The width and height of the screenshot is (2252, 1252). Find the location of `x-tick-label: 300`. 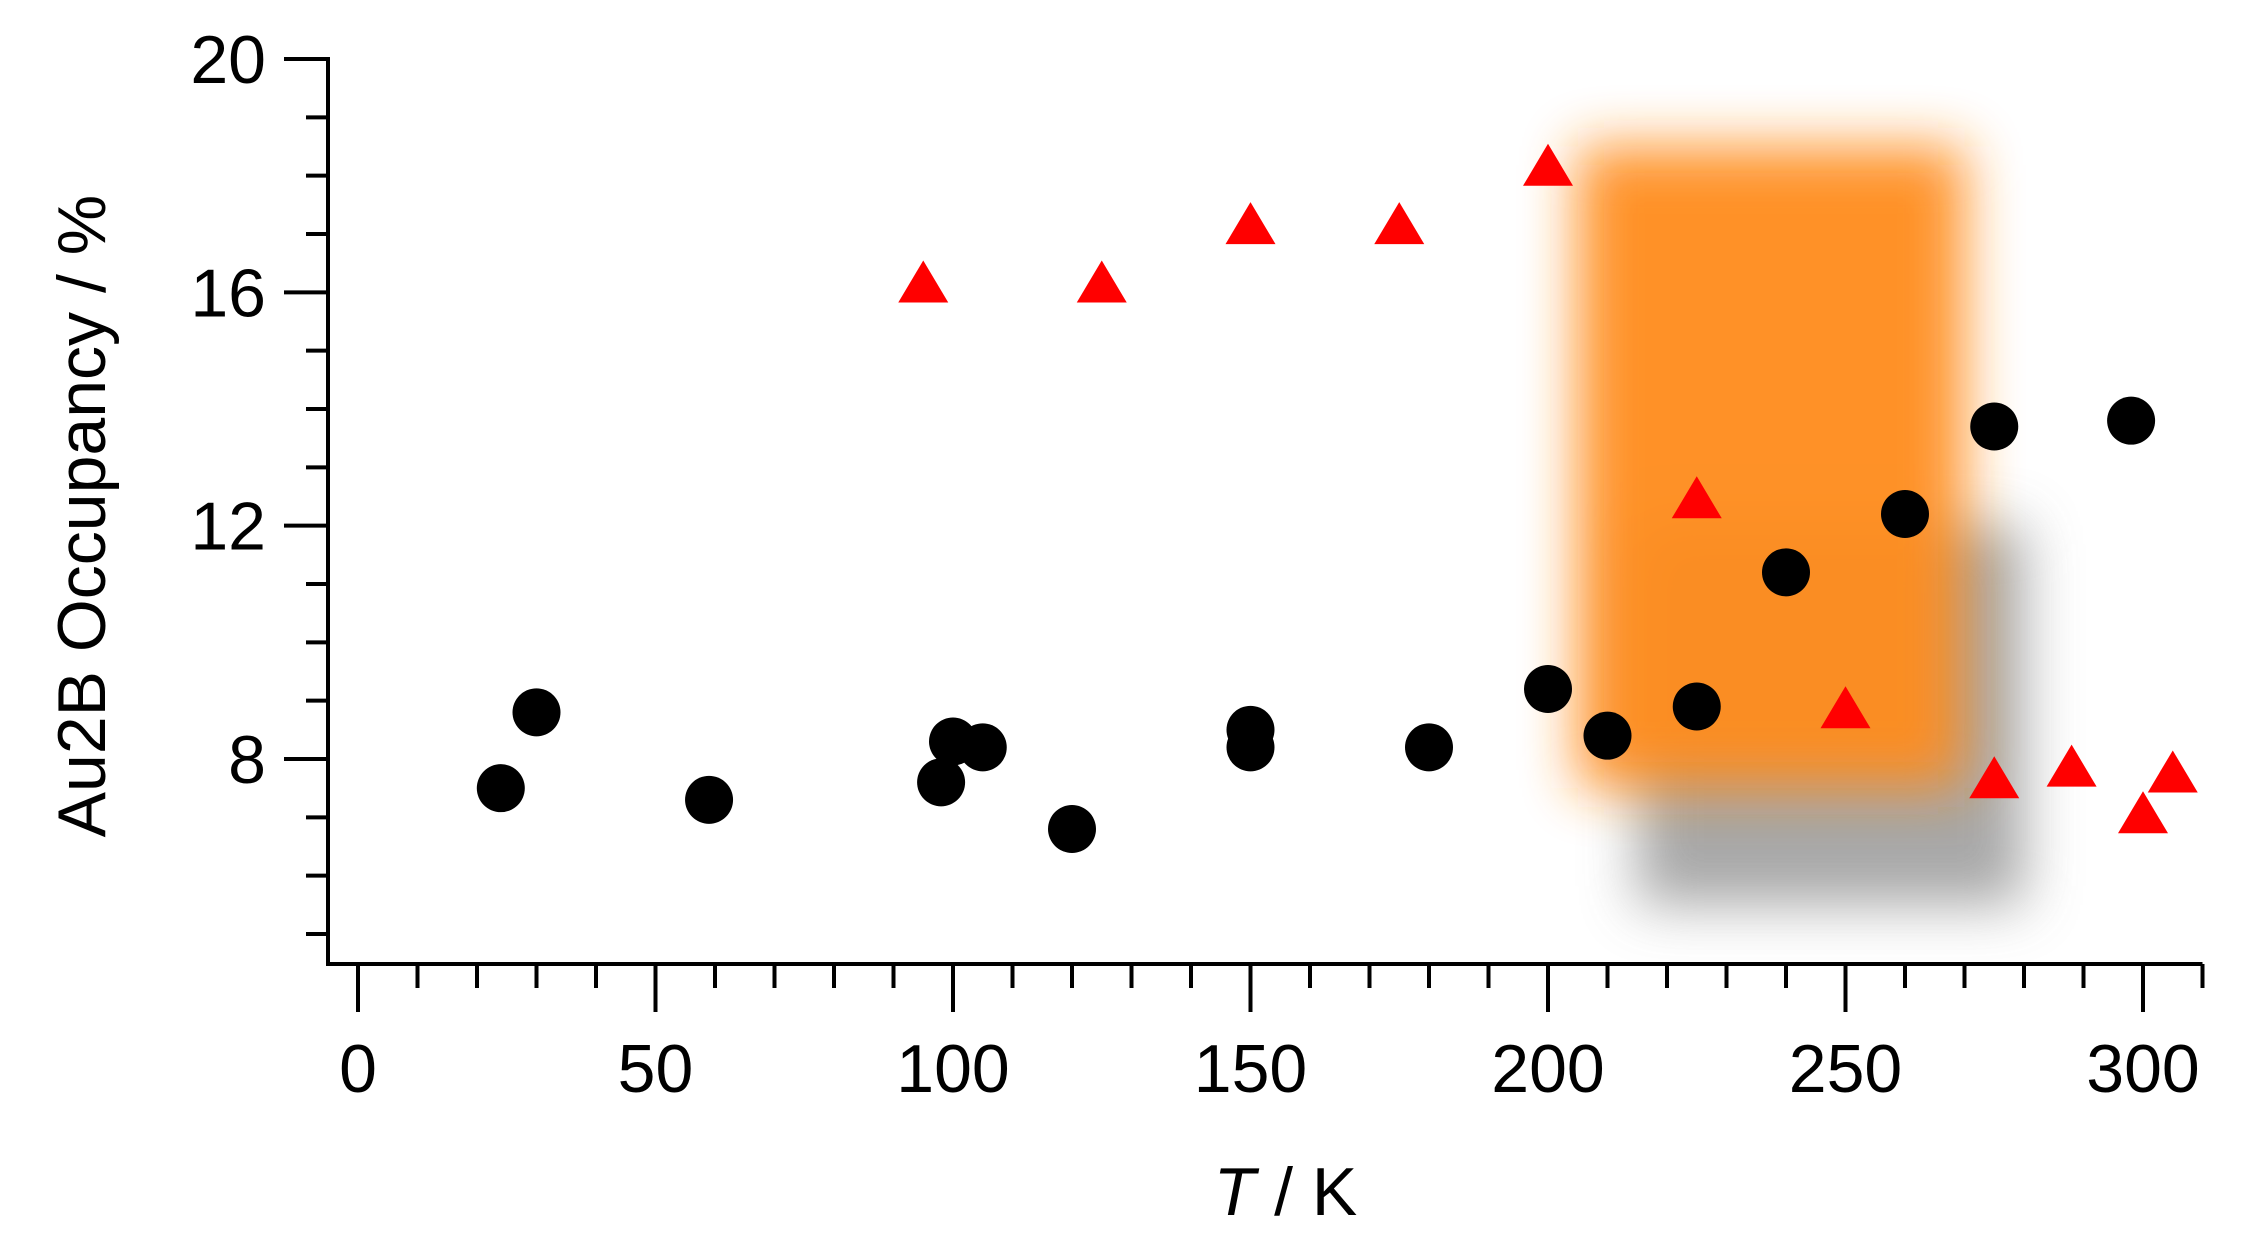

x-tick-label: 300 is located at coordinates (2142, 1069).